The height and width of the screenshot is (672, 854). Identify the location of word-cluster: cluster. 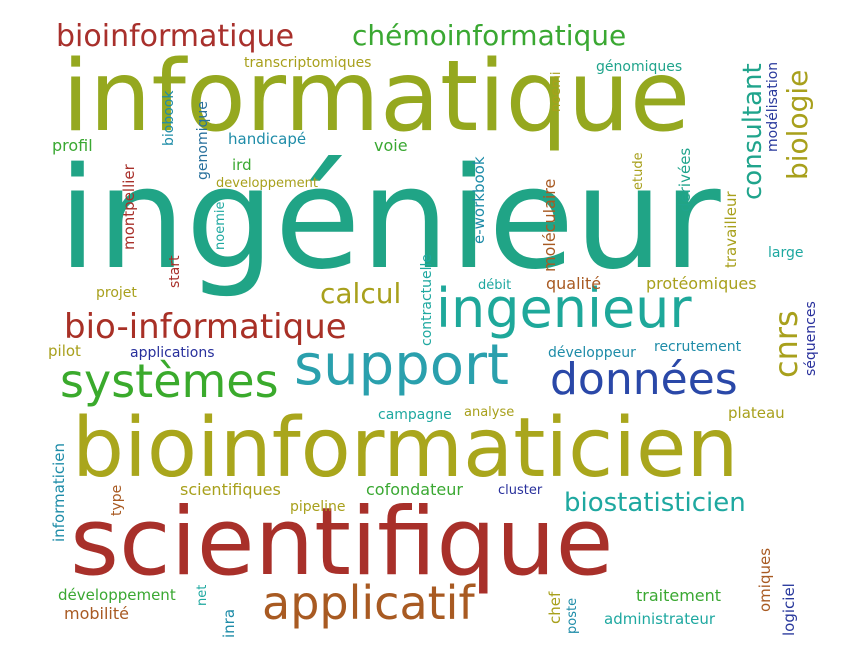
(520, 490).